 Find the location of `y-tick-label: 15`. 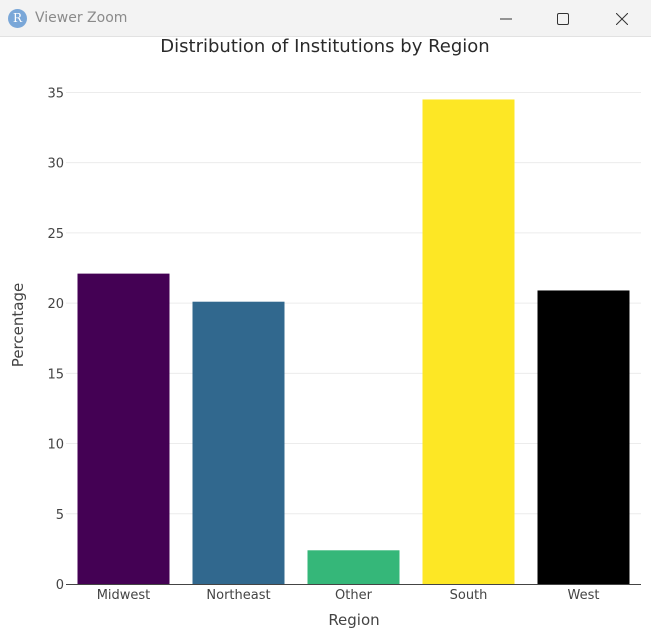

y-tick-label: 15 is located at coordinates (55, 374).